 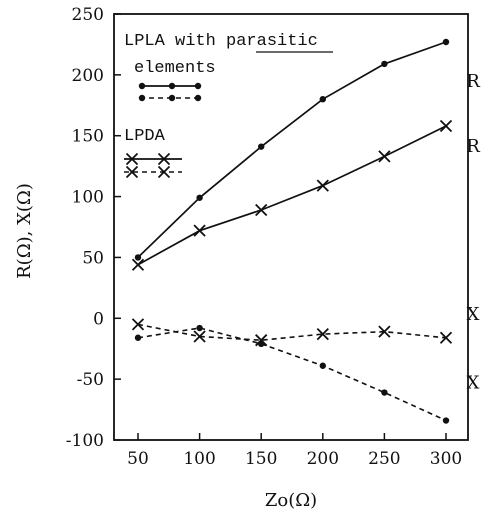 I want to click on y-tick-label: 150, so click(x=88, y=137).